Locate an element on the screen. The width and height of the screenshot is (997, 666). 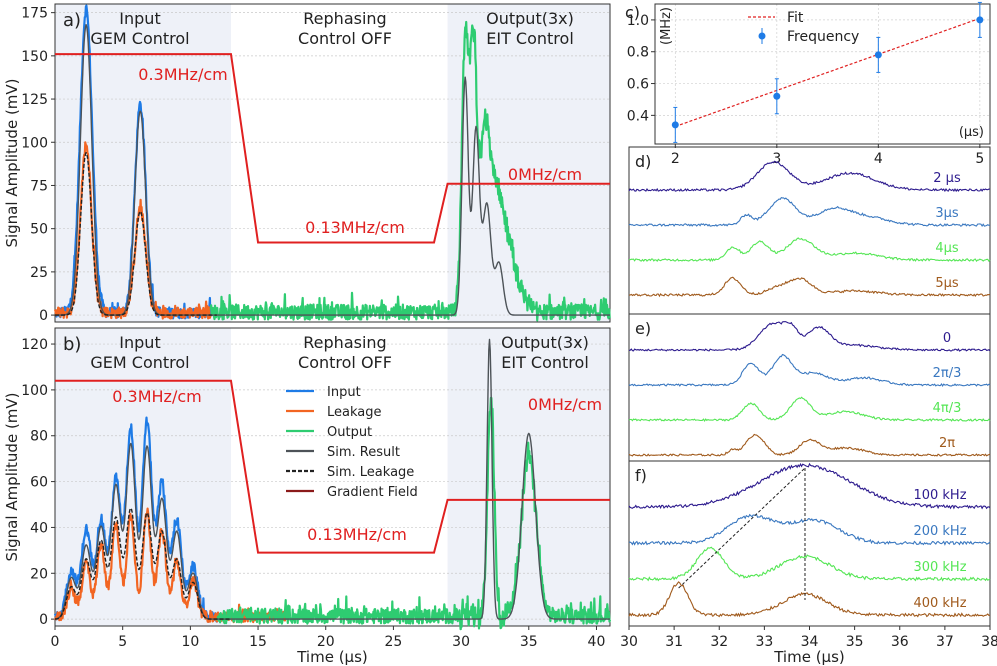
x-tick-label: 36 is located at coordinates (900, 642).